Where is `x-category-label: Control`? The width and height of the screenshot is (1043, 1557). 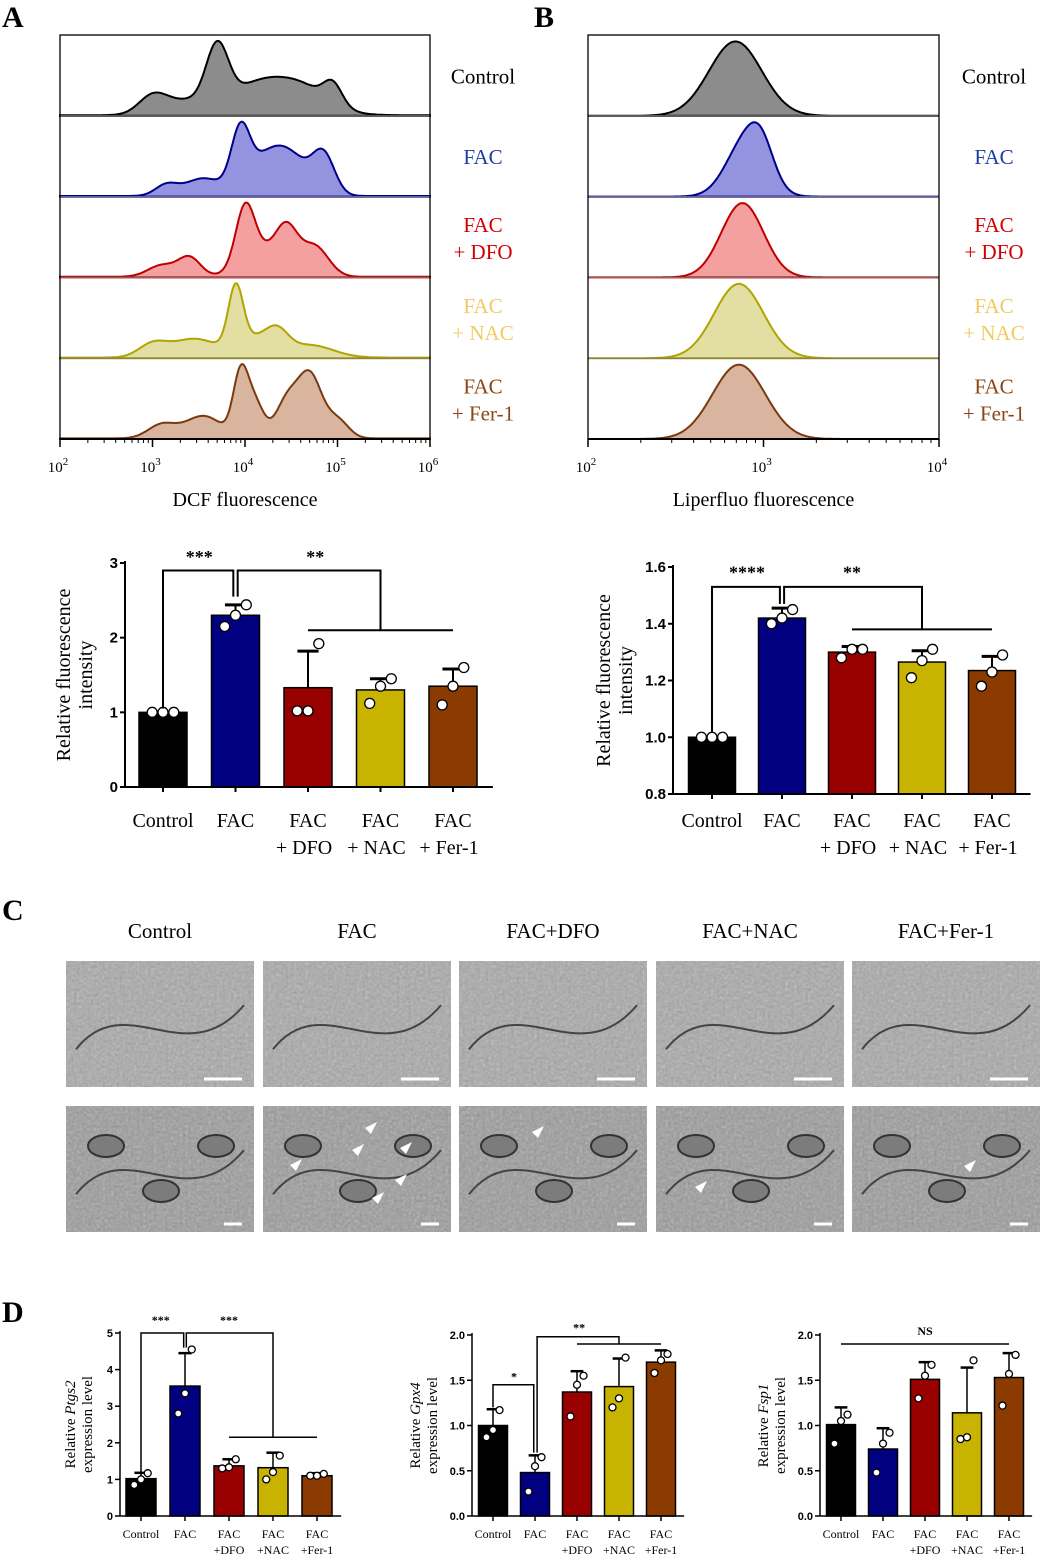 x-category-label: Control is located at coordinates (141, 1534).